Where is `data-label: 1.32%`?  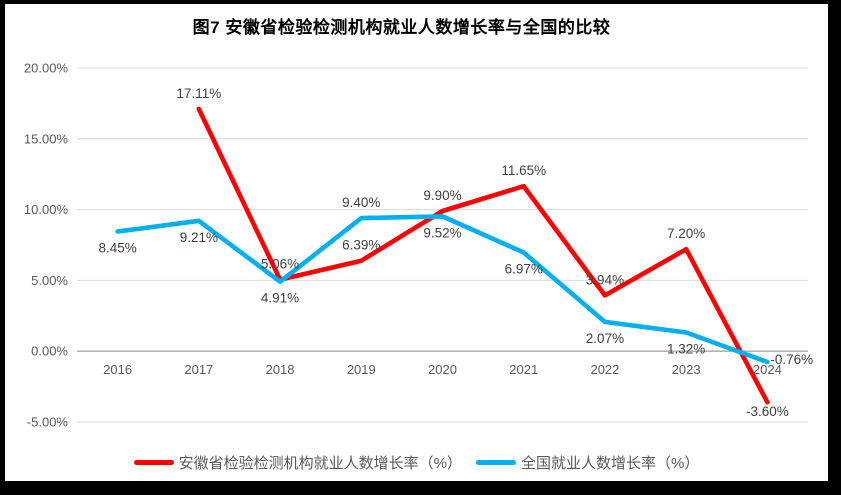
data-label: 1.32% is located at coordinates (686, 349).